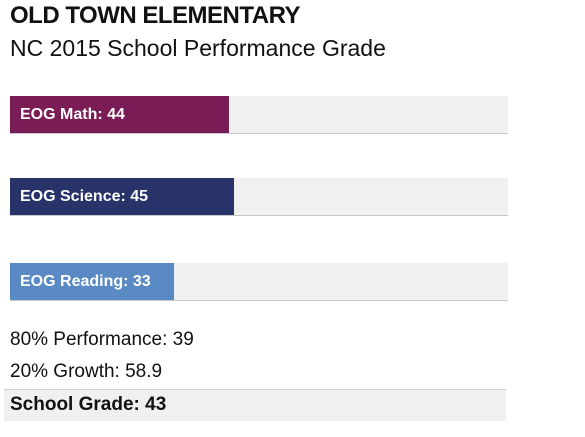  What do you see at coordinates (84, 196) in the screenshot?
I see `bar-label-science: EOG Science: 45` at bounding box center [84, 196].